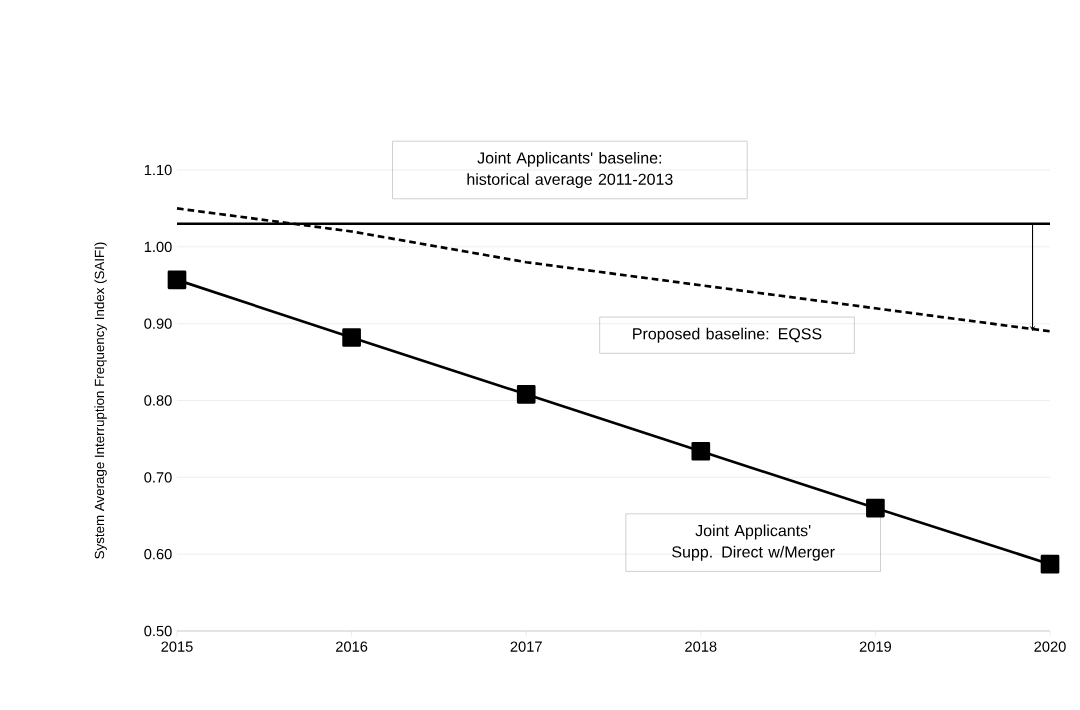  I want to click on x-tick-label: 2015, so click(177, 646).